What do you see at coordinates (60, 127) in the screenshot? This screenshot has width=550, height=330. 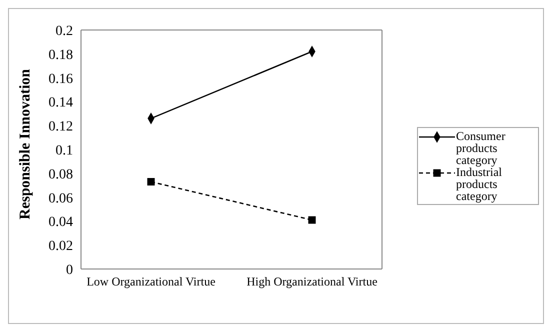 I see `y-tick-label: 0.12` at bounding box center [60, 127].